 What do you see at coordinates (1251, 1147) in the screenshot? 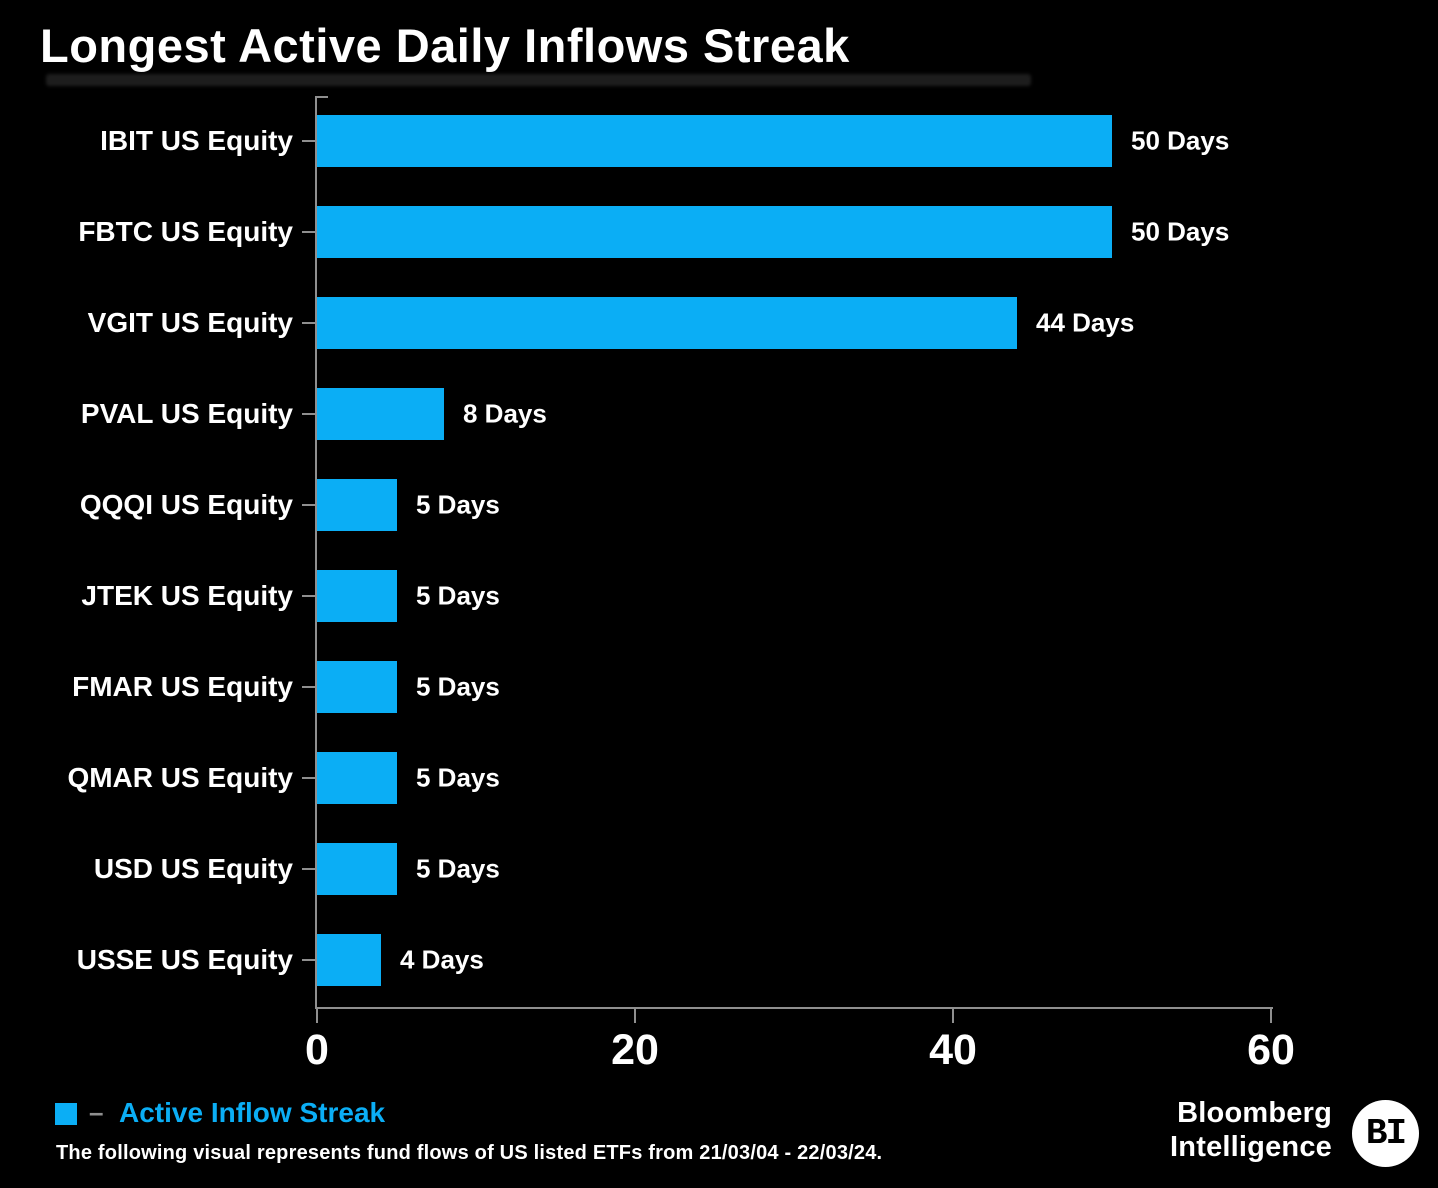
I see `brand-line2: Intelligence` at bounding box center [1251, 1147].